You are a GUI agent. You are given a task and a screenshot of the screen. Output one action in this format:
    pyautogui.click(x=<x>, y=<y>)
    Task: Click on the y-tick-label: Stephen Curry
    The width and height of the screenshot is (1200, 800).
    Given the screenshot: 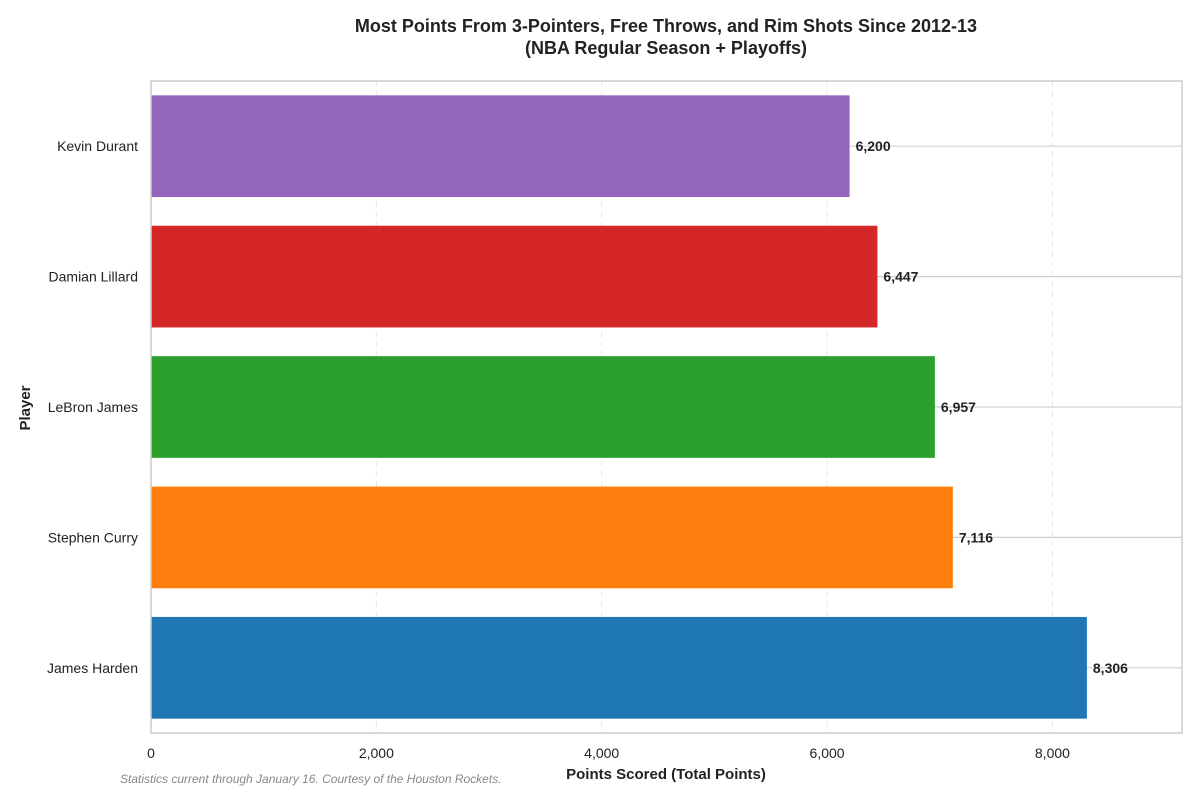 What is the action you would take?
    pyautogui.click(x=93, y=537)
    